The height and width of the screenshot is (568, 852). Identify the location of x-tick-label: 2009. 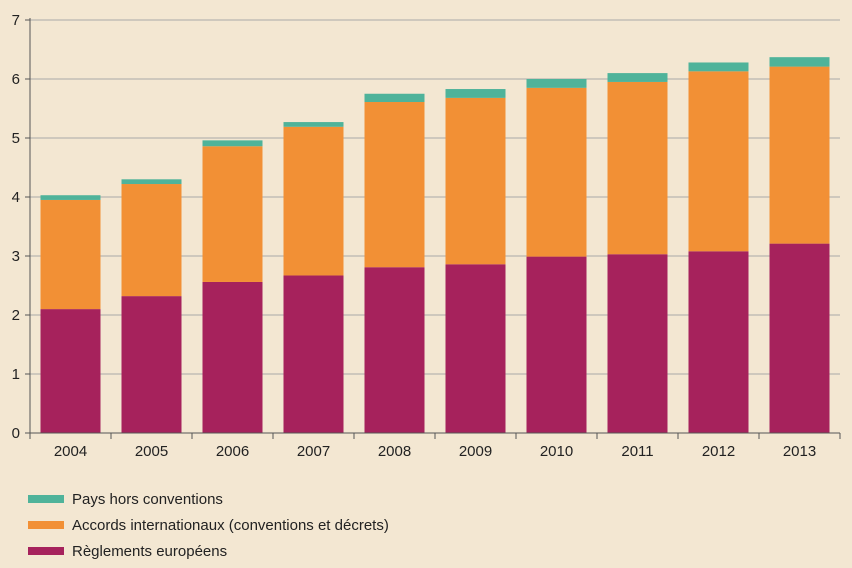
(475, 451).